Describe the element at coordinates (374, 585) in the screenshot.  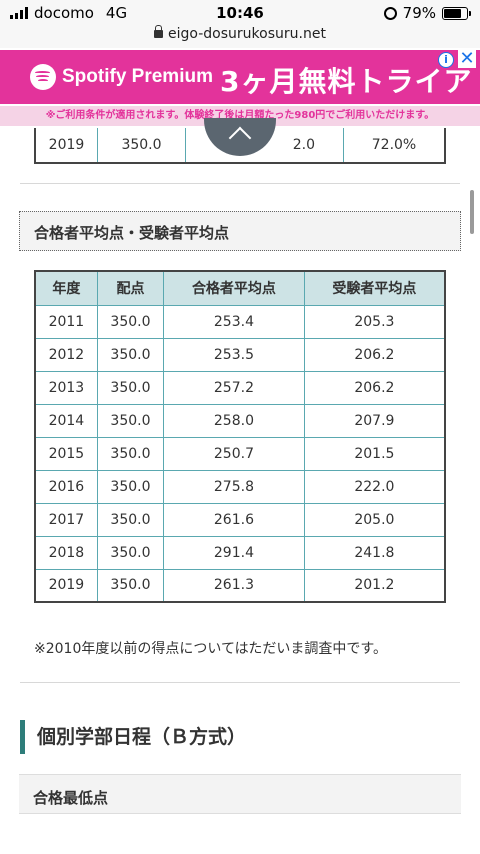
I see `cell-examinee-average: 201.2` at that location.